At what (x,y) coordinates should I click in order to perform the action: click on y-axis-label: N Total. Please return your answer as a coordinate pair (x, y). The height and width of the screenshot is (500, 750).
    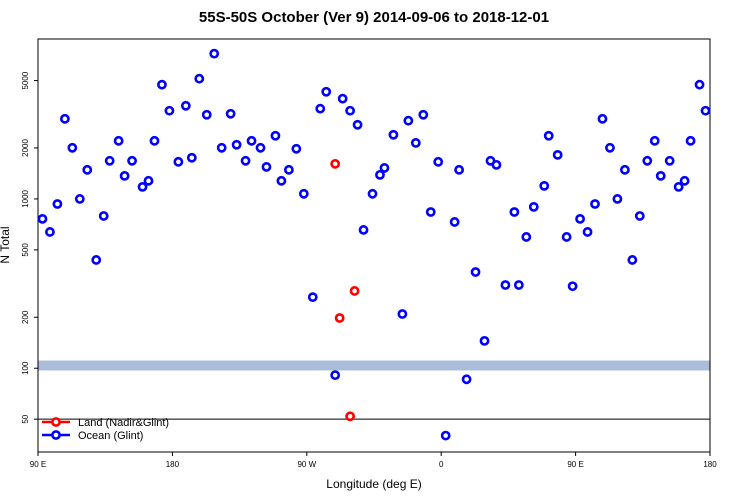
    Looking at the image, I should click on (6, 244).